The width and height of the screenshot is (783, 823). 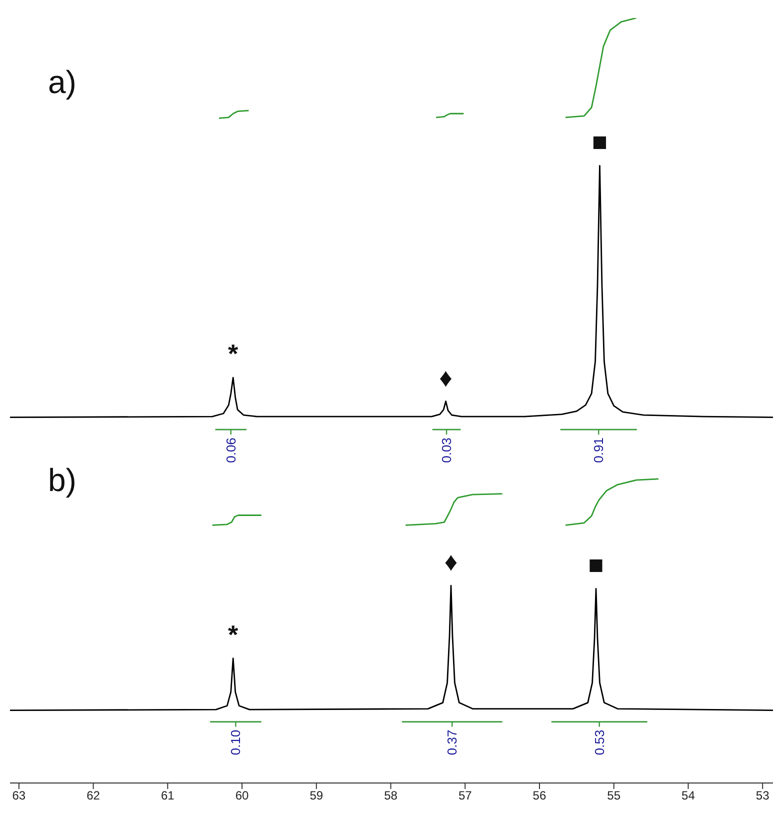 What do you see at coordinates (93, 795) in the screenshot?
I see `x-tick-label: 62` at bounding box center [93, 795].